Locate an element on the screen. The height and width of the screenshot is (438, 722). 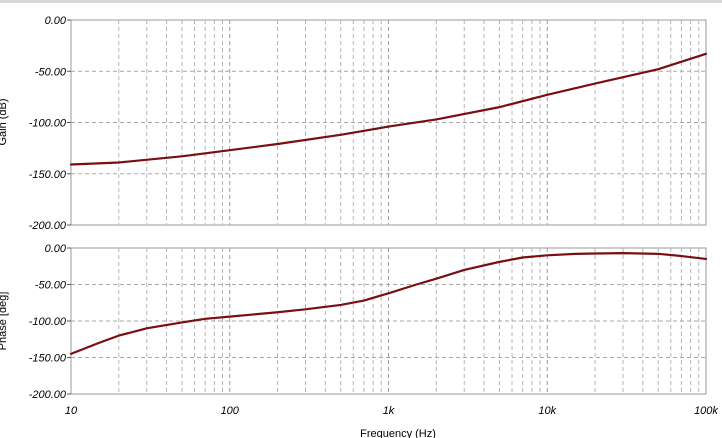
x-tick-labels: 10 100 1k 10k 100k is located at coordinates (392, 411).